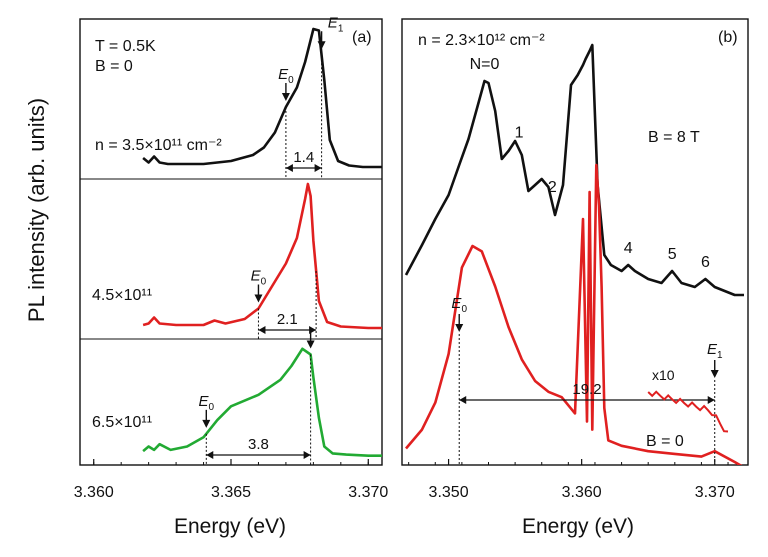  Describe the element at coordinates (207, 403) in the screenshot. I see `panel-a-series-2-mark-label-0: E0` at that location.